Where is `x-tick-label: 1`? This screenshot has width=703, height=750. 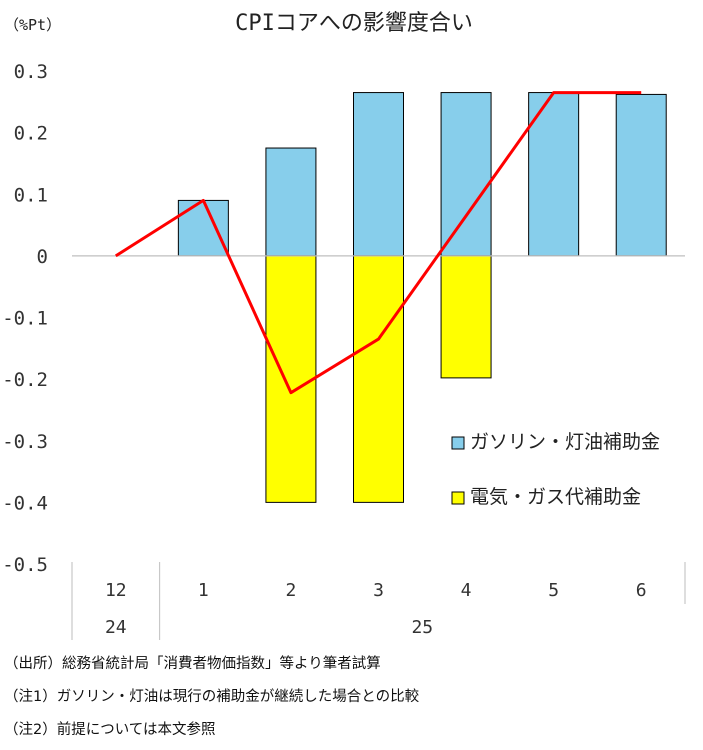 x-tick-label: 1 is located at coordinates (203, 590).